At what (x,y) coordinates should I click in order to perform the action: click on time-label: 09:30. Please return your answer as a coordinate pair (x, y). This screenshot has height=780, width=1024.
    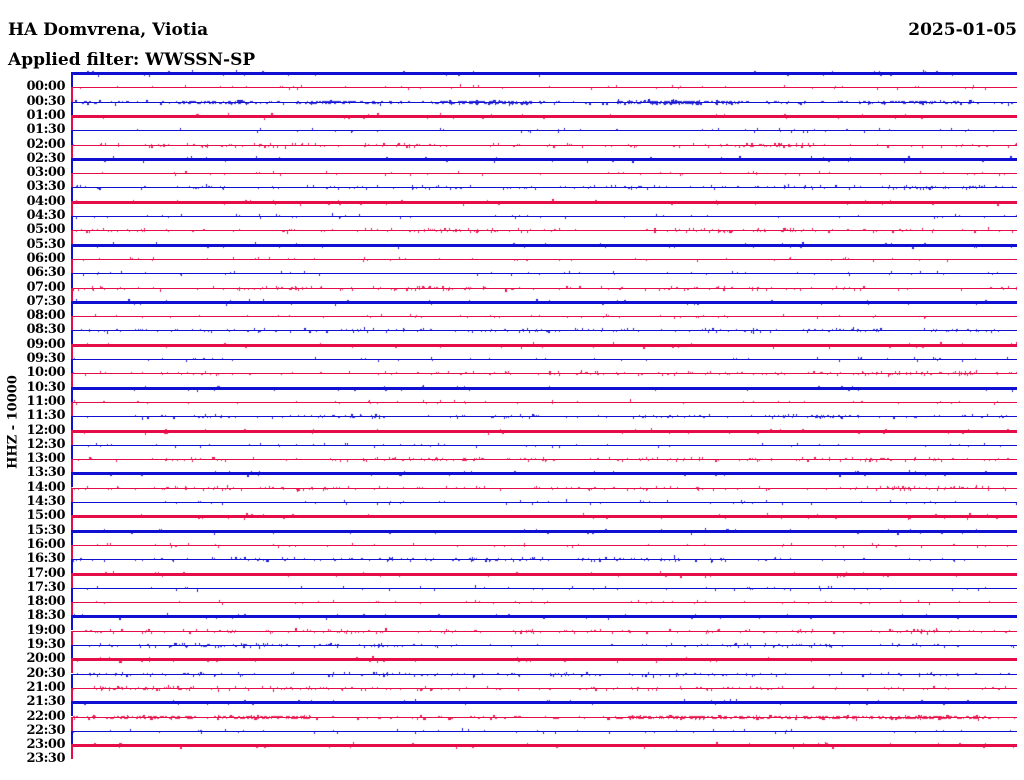
    Looking at the image, I should click on (46, 358).